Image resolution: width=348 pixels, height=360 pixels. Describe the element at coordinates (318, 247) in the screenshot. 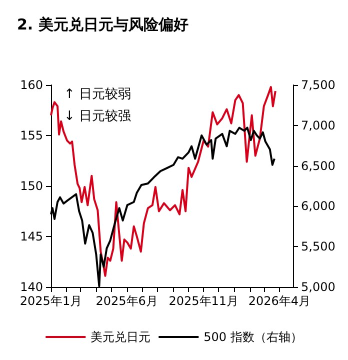

I see `y2-tick-label: 5,500` at that location.